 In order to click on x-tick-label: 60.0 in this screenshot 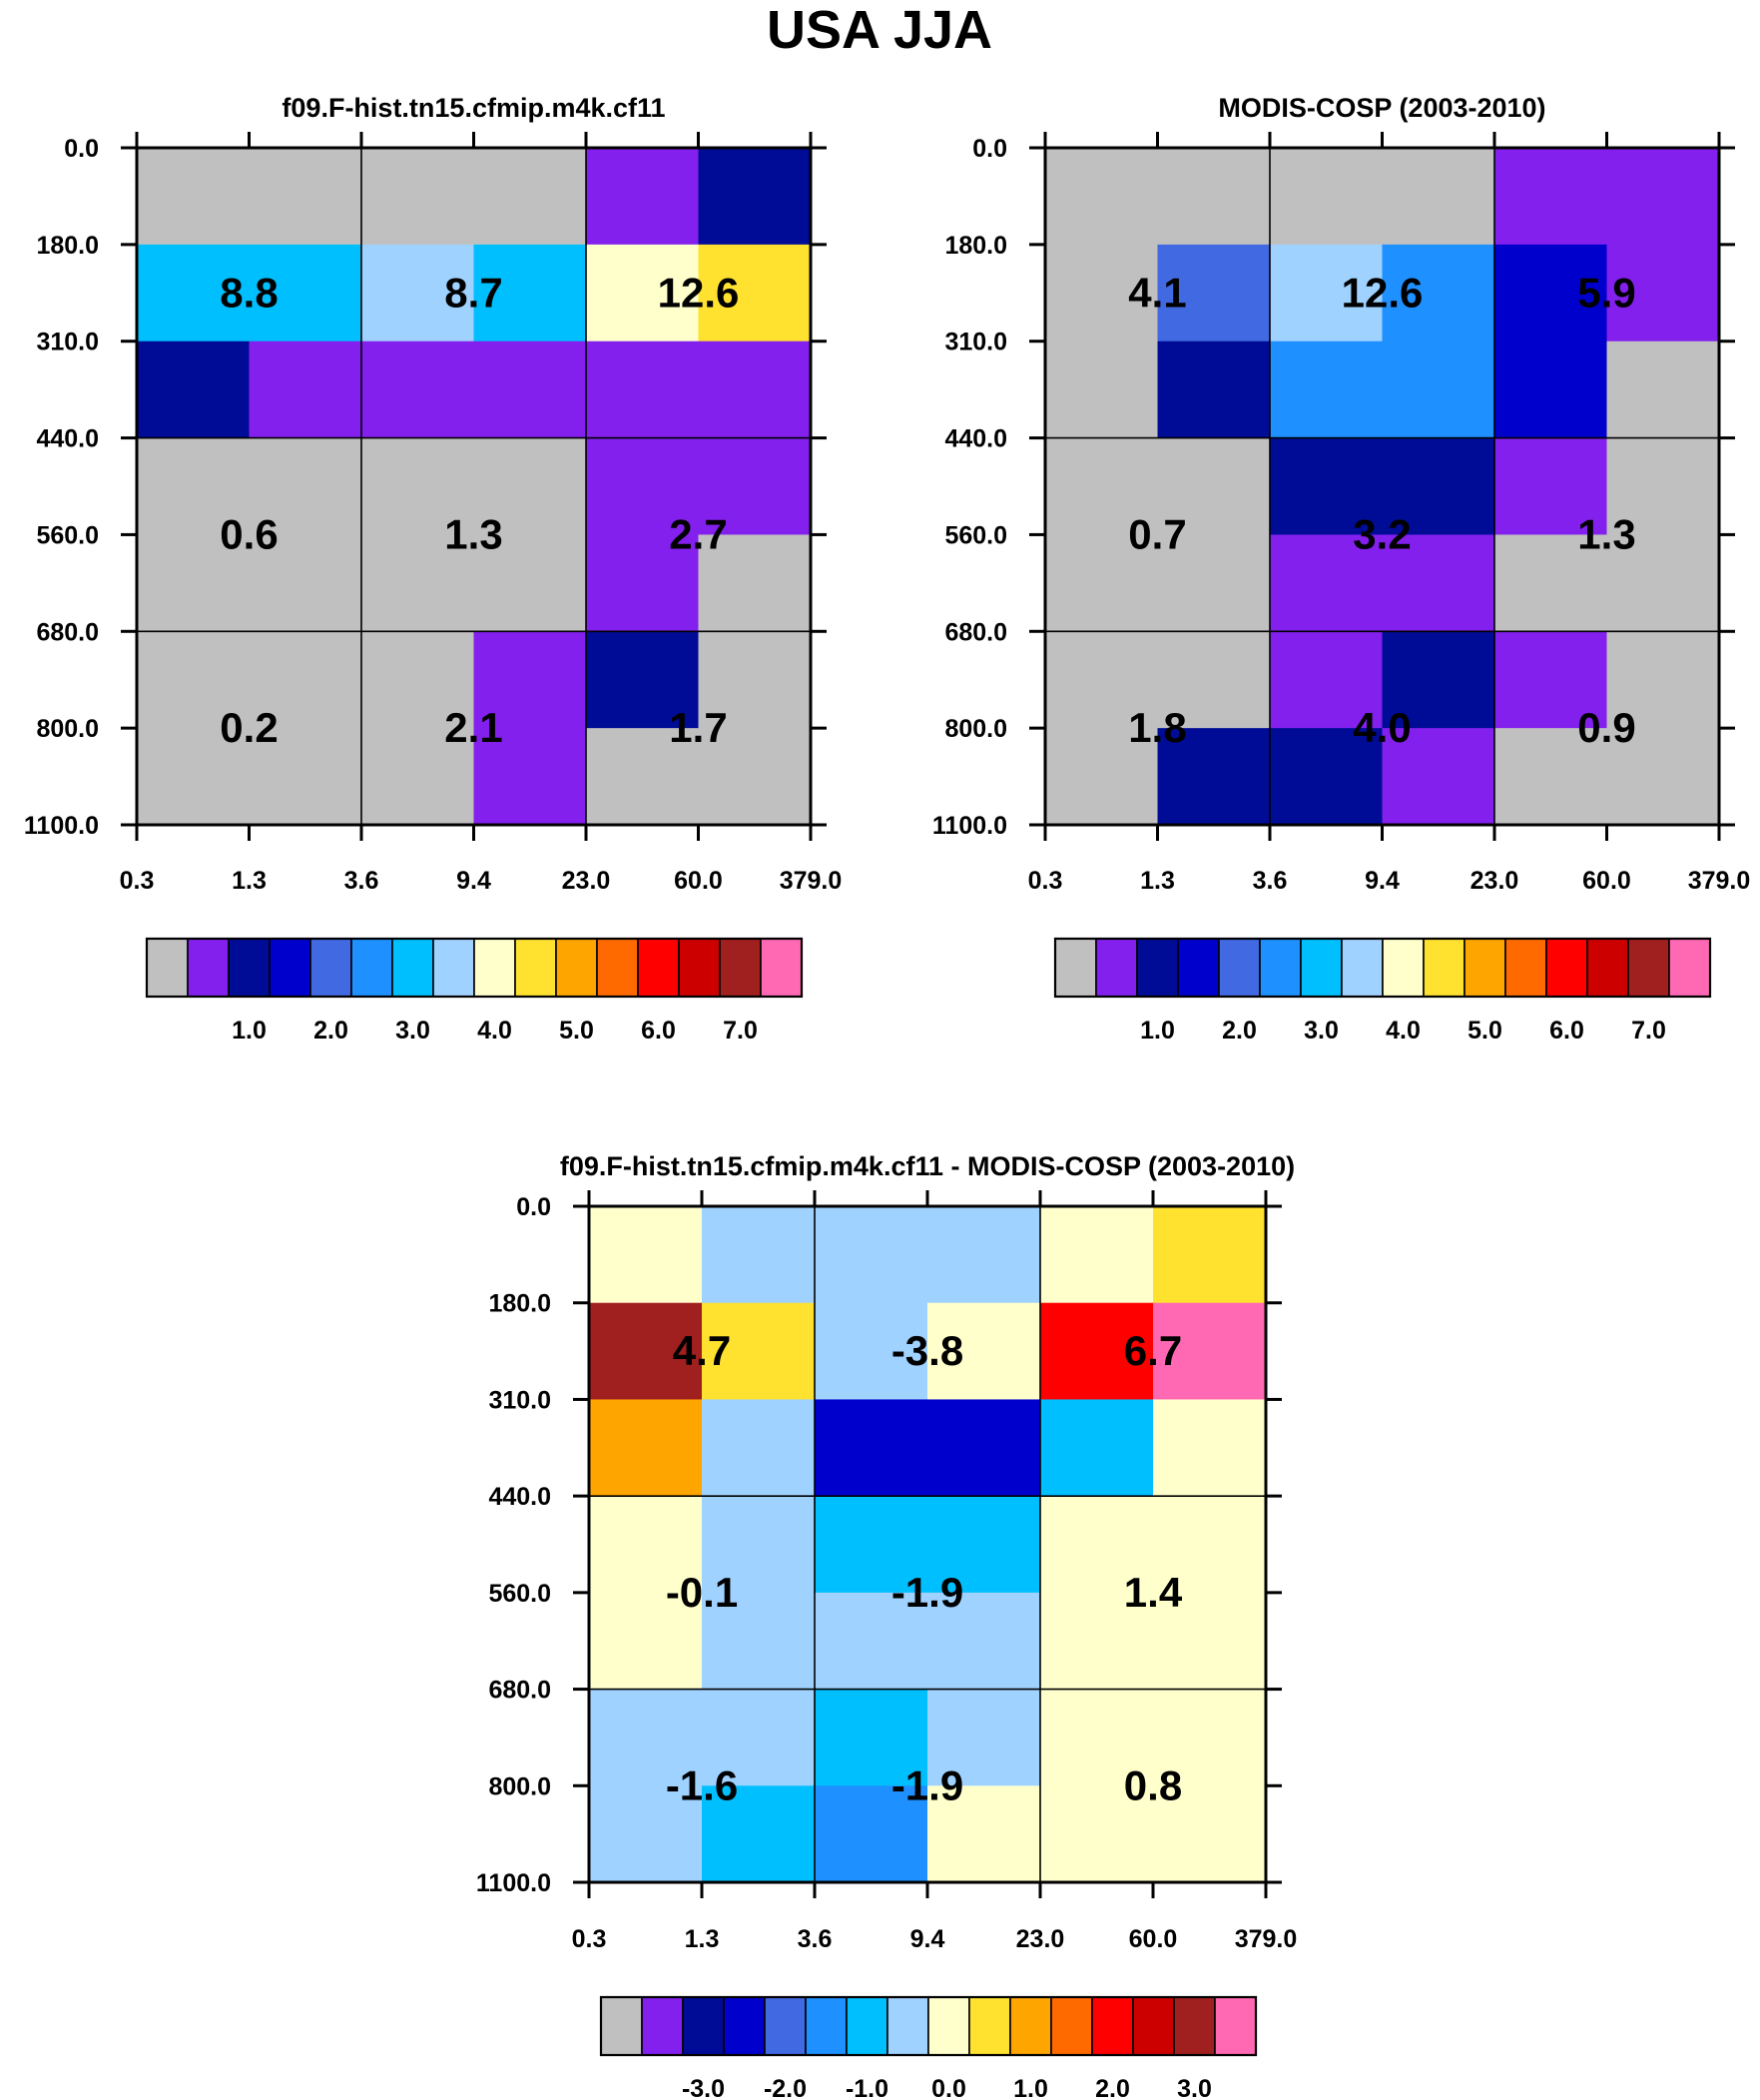, I will do `click(1153, 1939)`.